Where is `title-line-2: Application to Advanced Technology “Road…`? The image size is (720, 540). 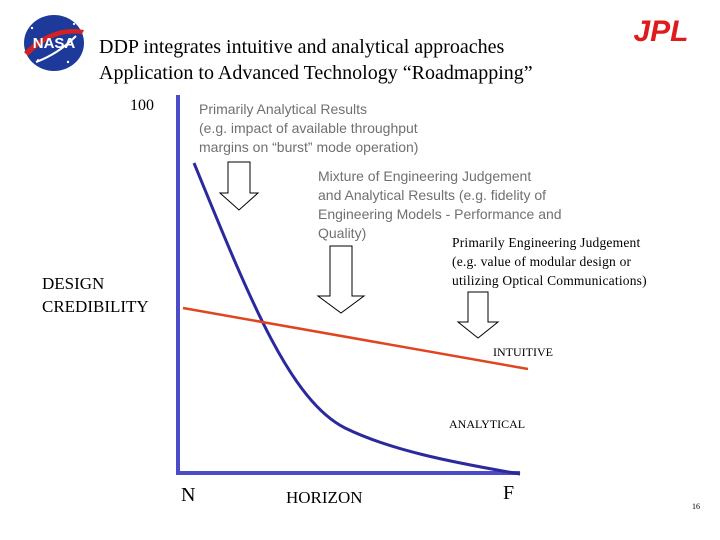
title-line-2: Application to Advanced Technology “Road… is located at coordinates (316, 73).